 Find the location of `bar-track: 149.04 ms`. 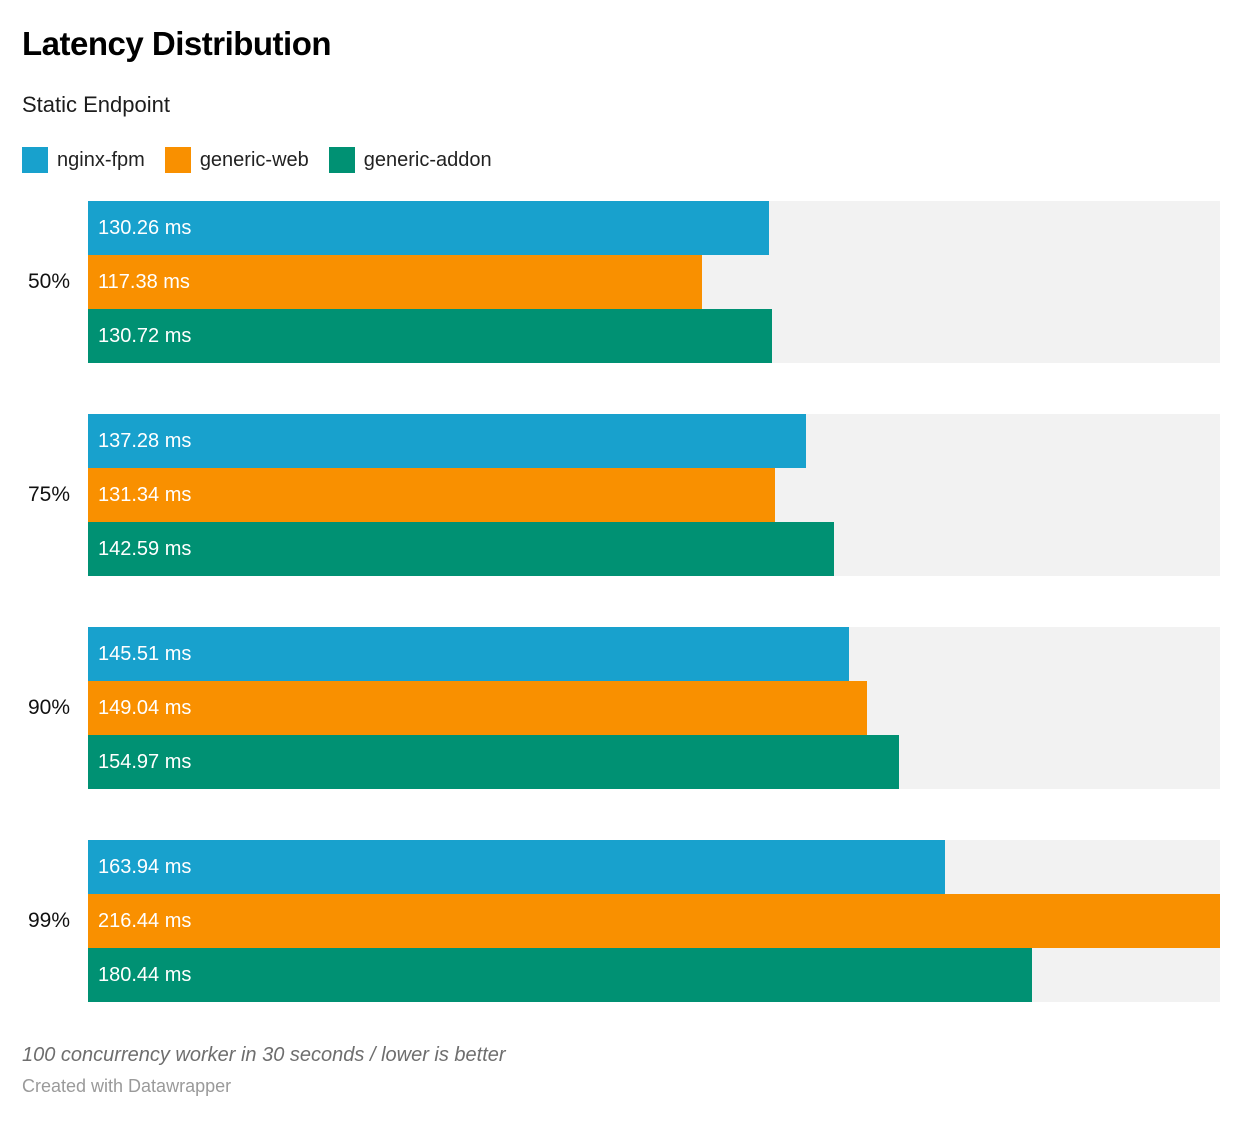

bar-track: 149.04 ms is located at coordinates (654, 708).